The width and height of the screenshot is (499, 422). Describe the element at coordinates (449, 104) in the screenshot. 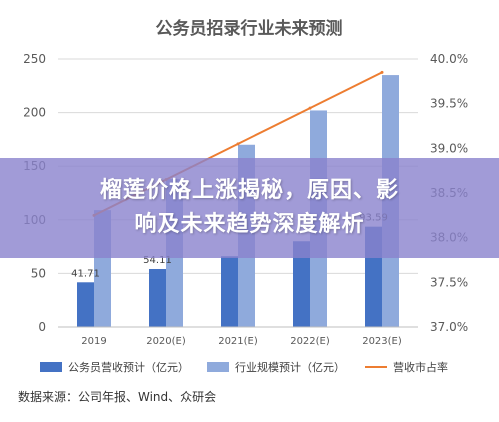

I see `y-right-tick-label: 39.5%` at that location.